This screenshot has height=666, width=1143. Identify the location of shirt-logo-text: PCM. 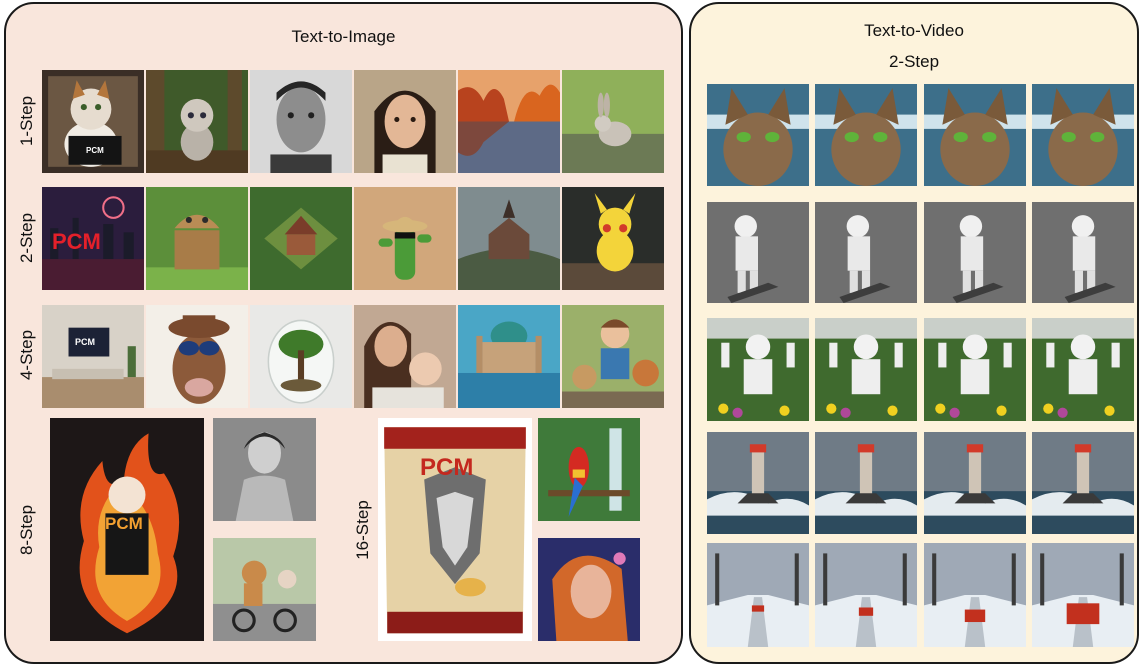
(124, 523).